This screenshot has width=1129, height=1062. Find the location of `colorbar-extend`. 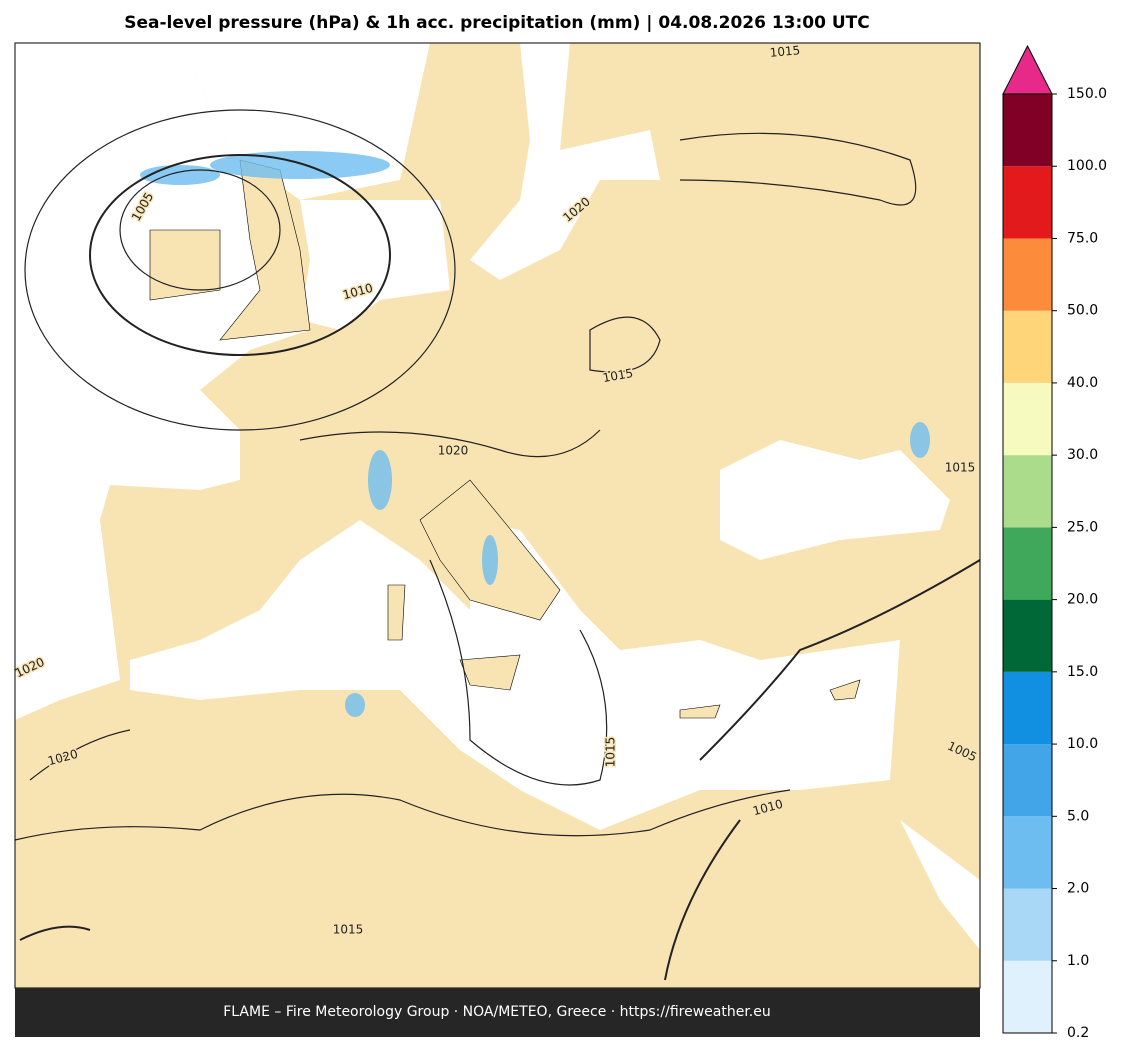

colorbar-extend is located at coordinates (1027, 69).